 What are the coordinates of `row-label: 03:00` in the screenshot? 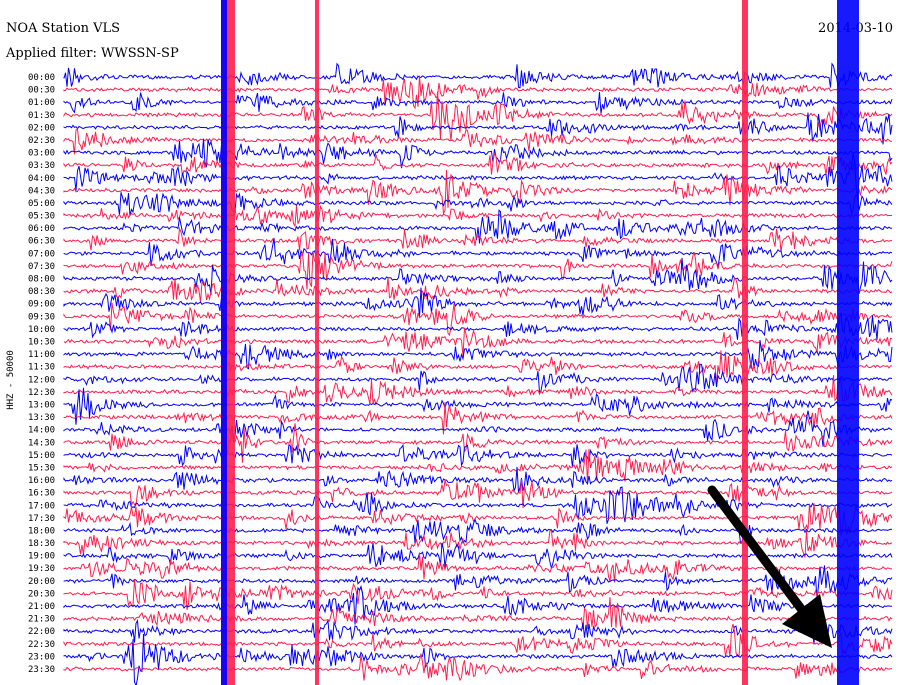 It's located at (41, 154).